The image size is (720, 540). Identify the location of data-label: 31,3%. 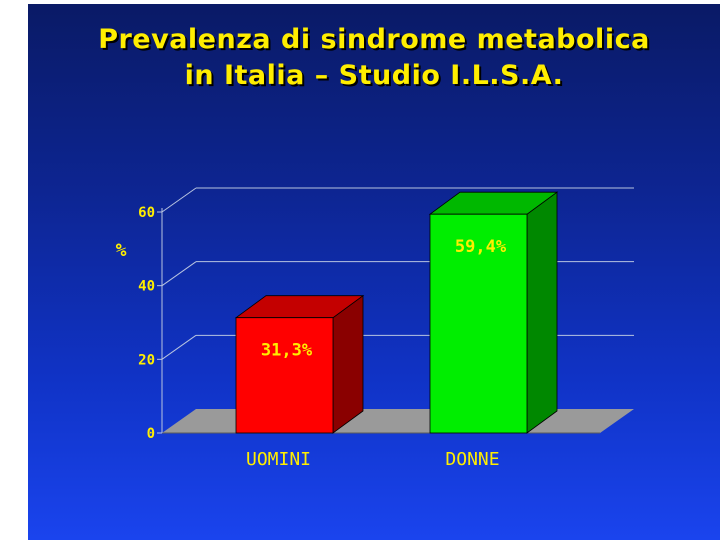
(287, 351).